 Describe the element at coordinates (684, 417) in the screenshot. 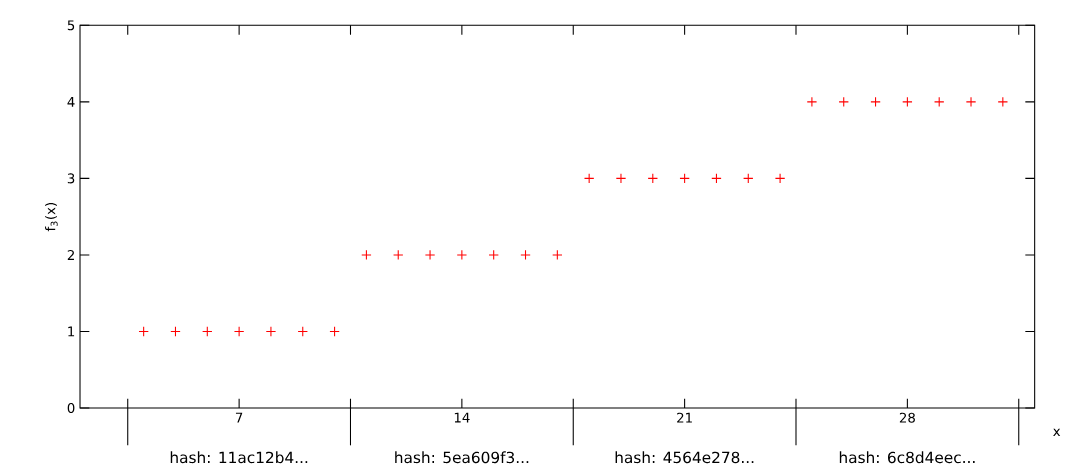

I see `x-tick-label: 21` at that location.